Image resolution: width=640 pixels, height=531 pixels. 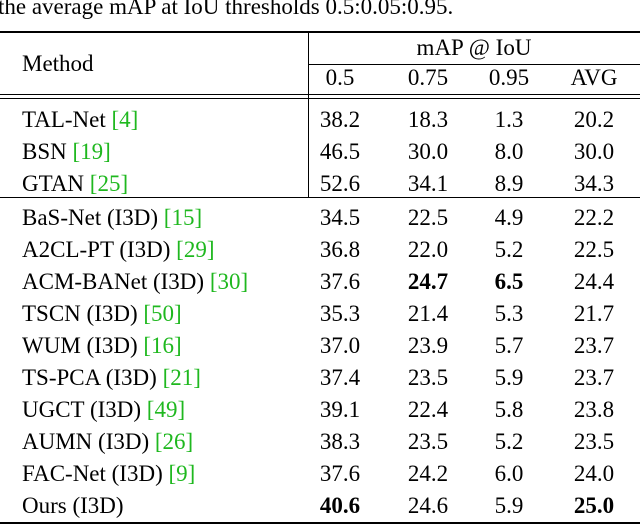 I want to click on citation: [50], so click(x=162, y=313).